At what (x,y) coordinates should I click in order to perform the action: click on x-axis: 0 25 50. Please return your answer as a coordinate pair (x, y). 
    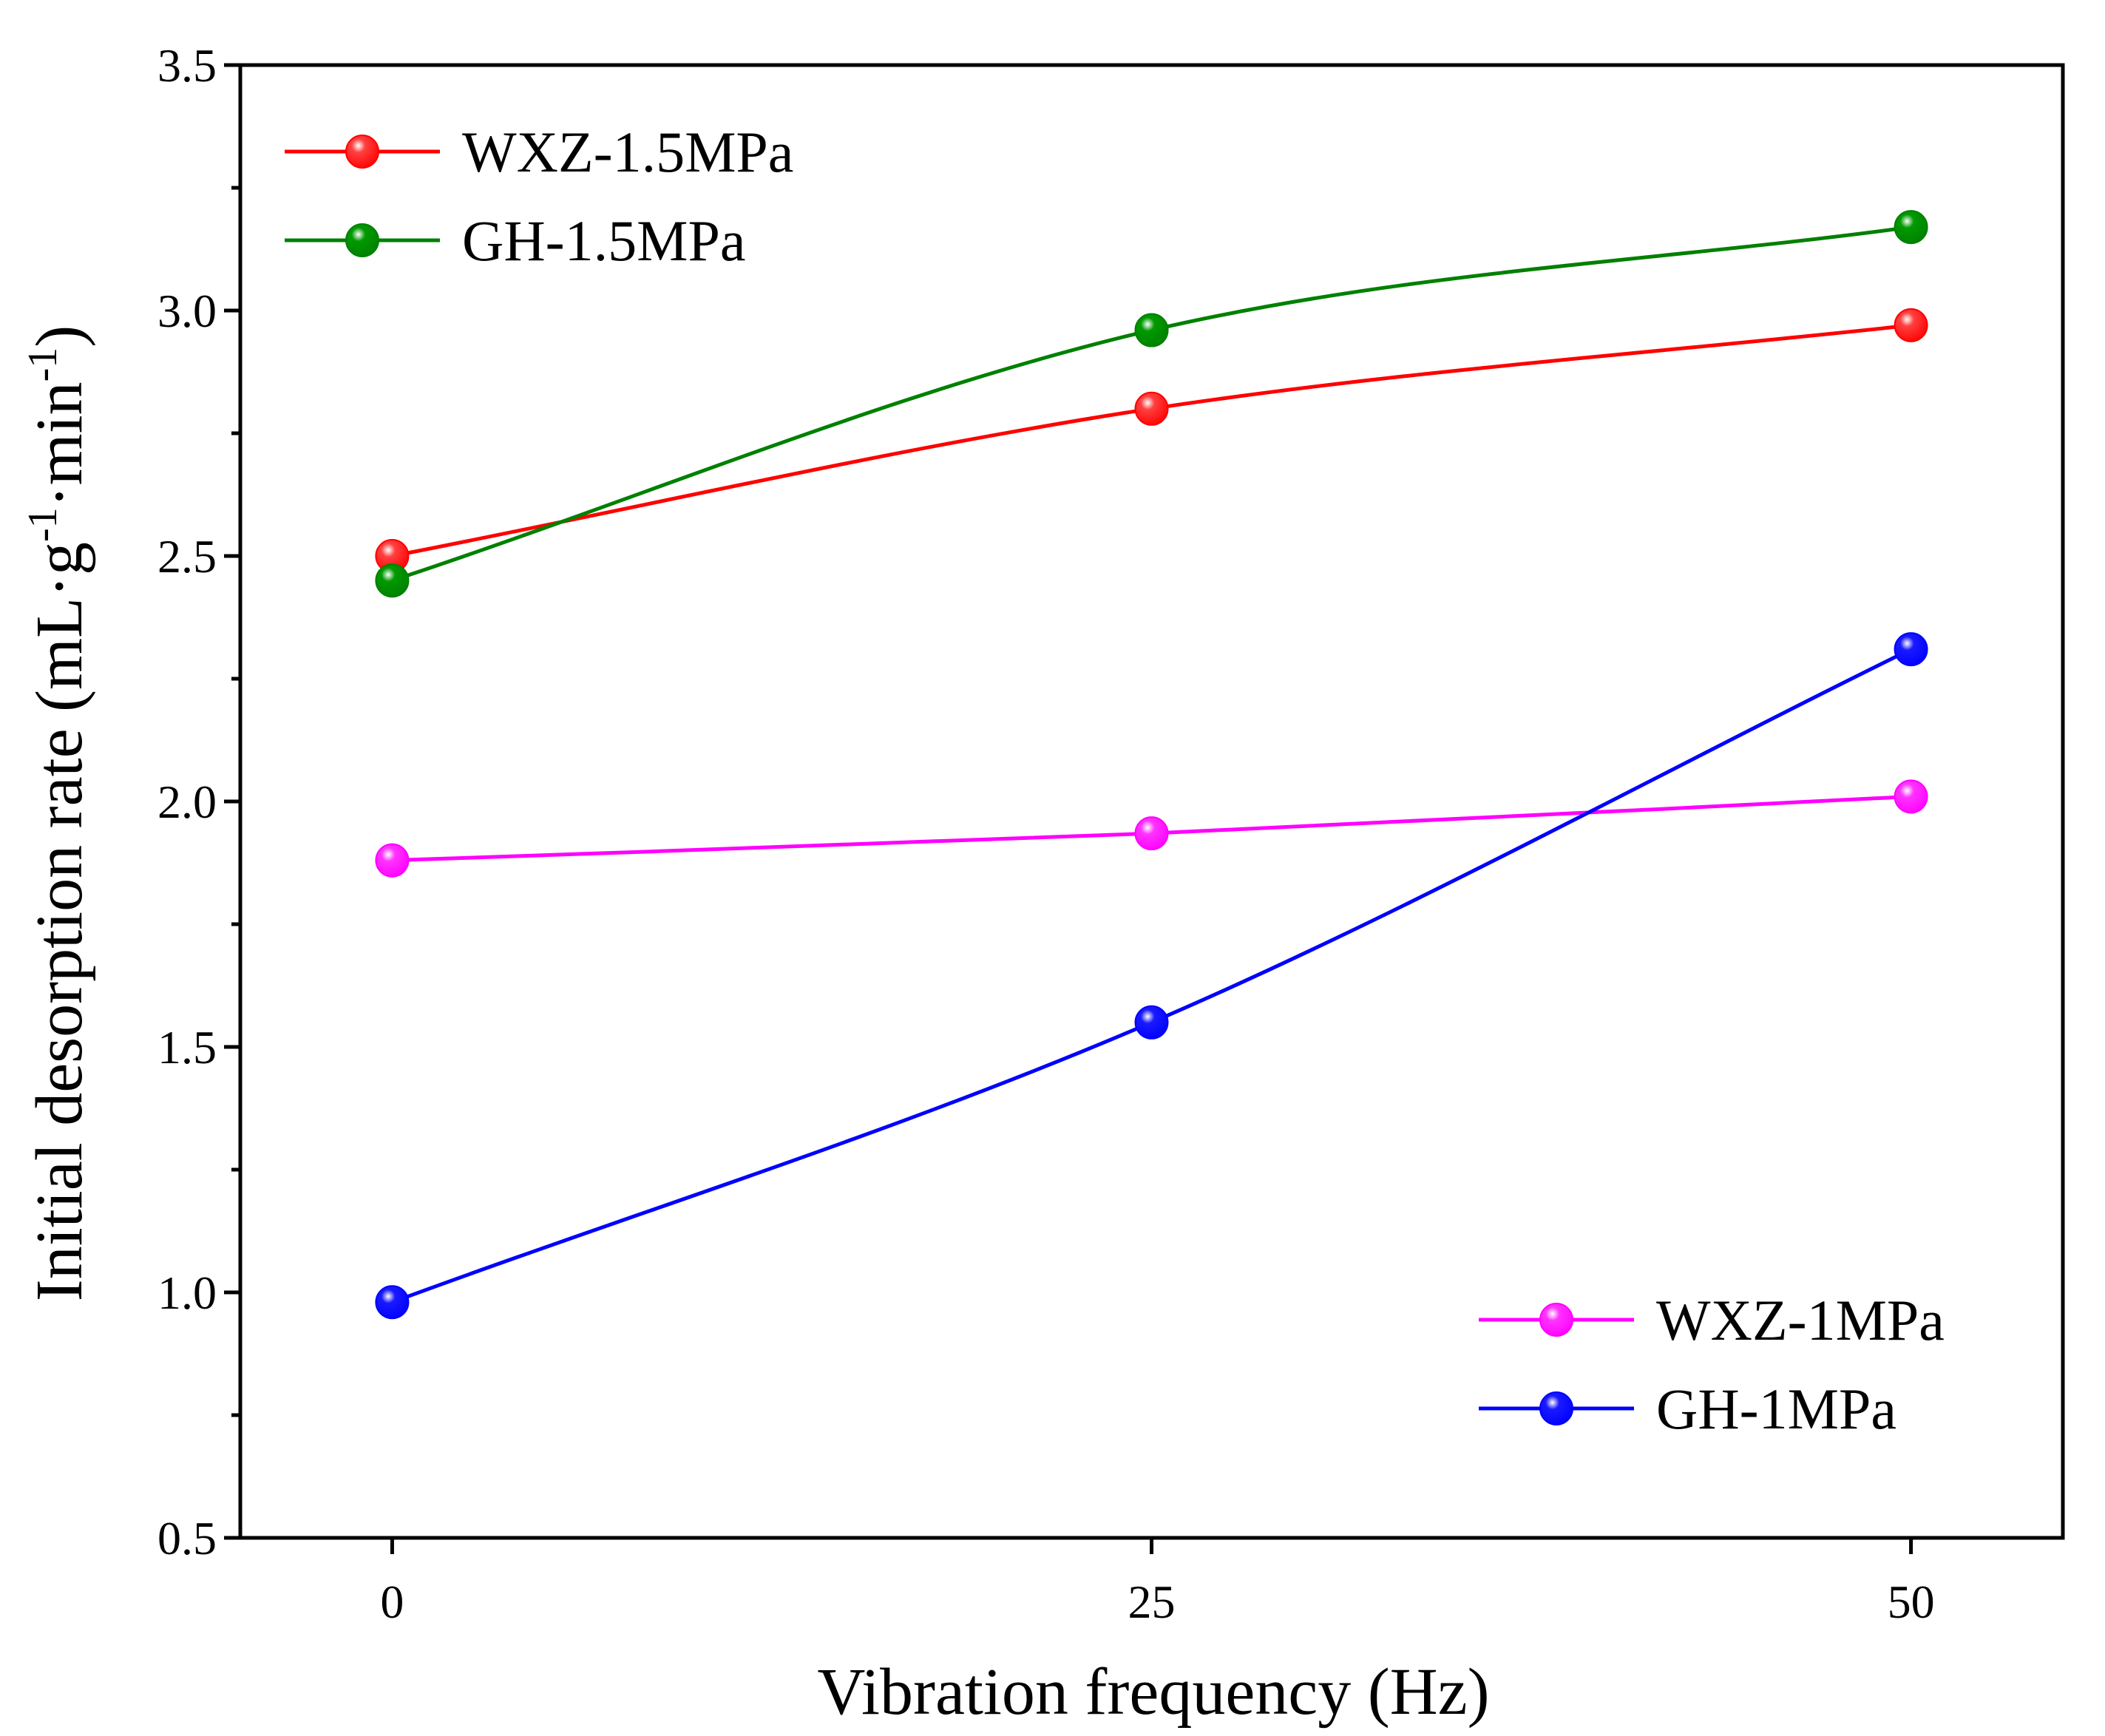
    Looking at the image, I should click on (1157, 1583).